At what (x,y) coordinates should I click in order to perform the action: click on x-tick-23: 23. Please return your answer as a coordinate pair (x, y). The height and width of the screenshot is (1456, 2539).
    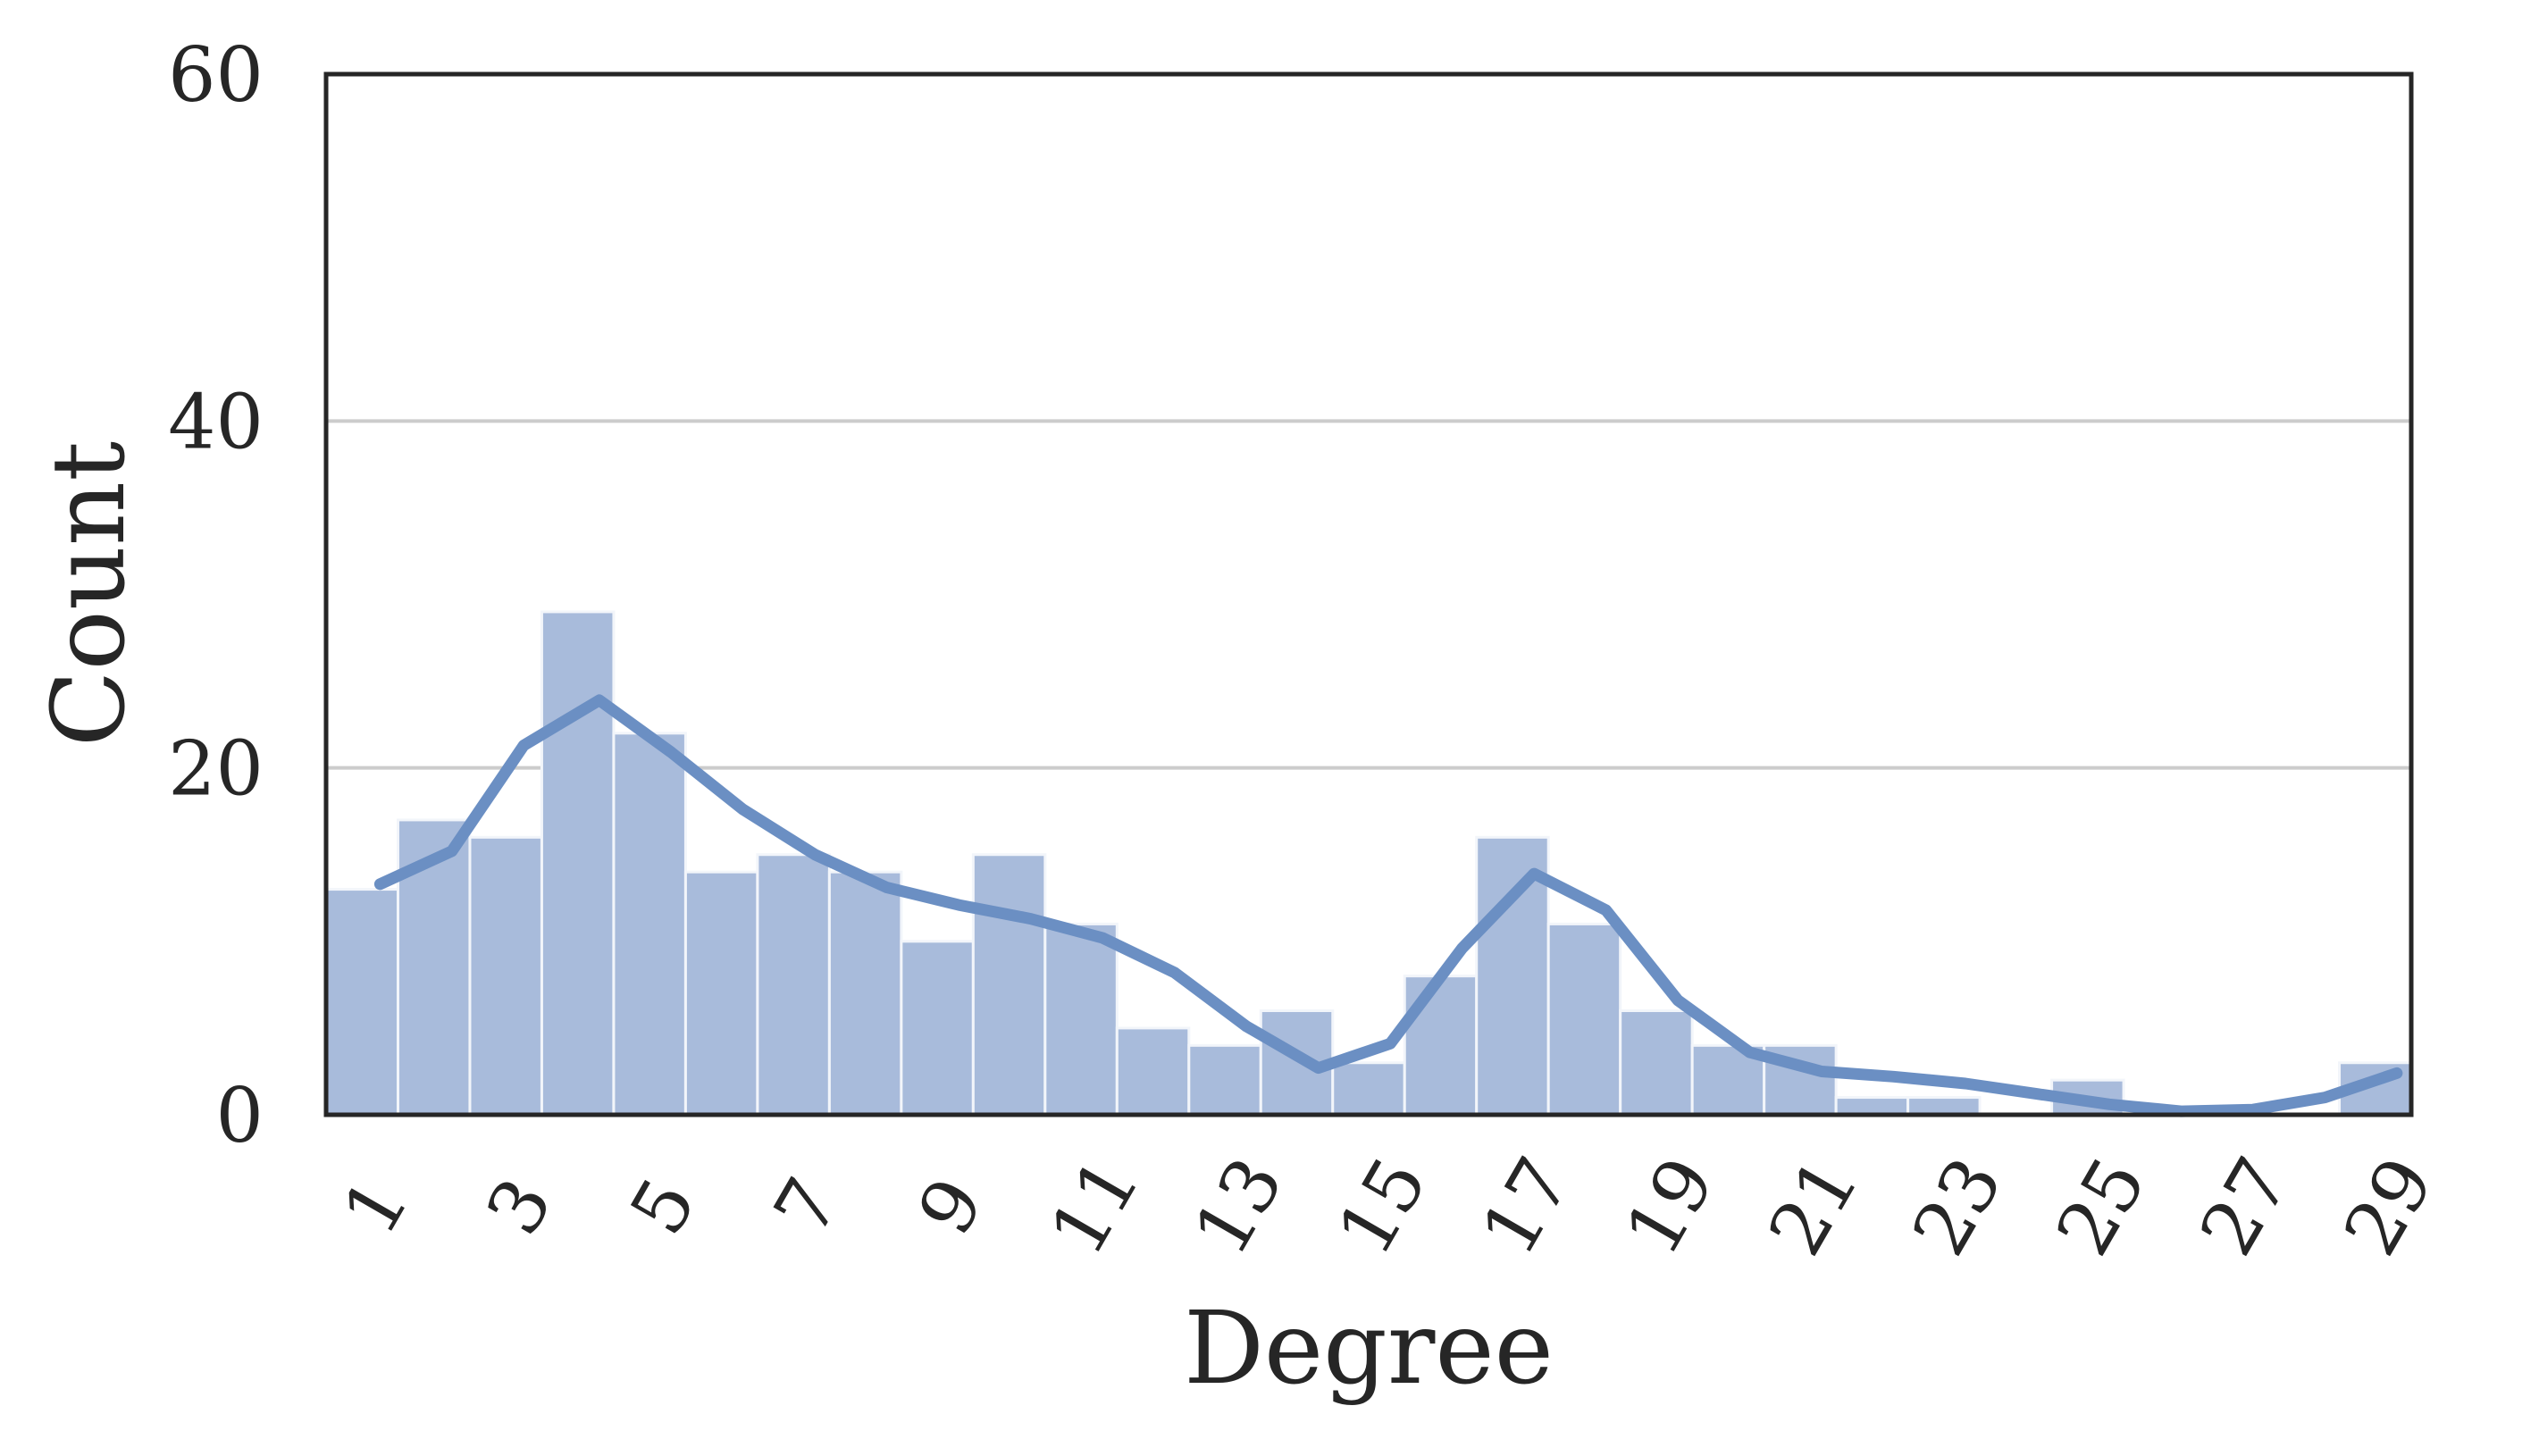
    Looking at the image, I should click on (1957, 1206).